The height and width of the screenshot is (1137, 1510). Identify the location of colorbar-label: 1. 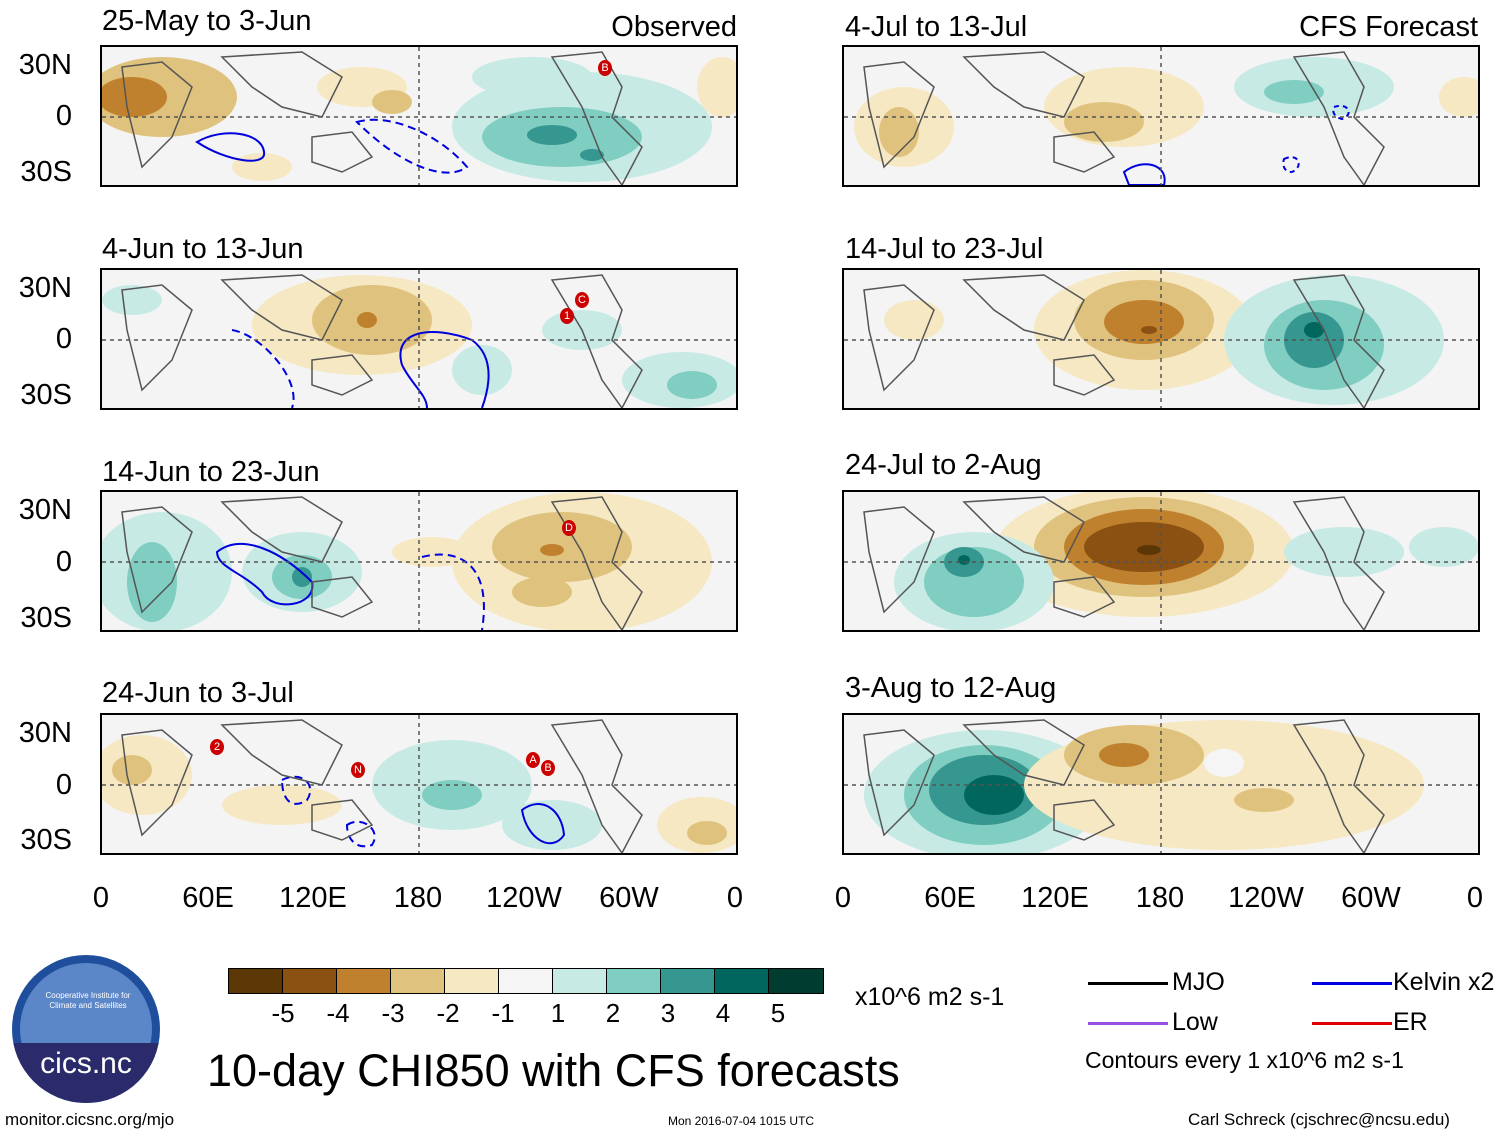
(558, 1013).